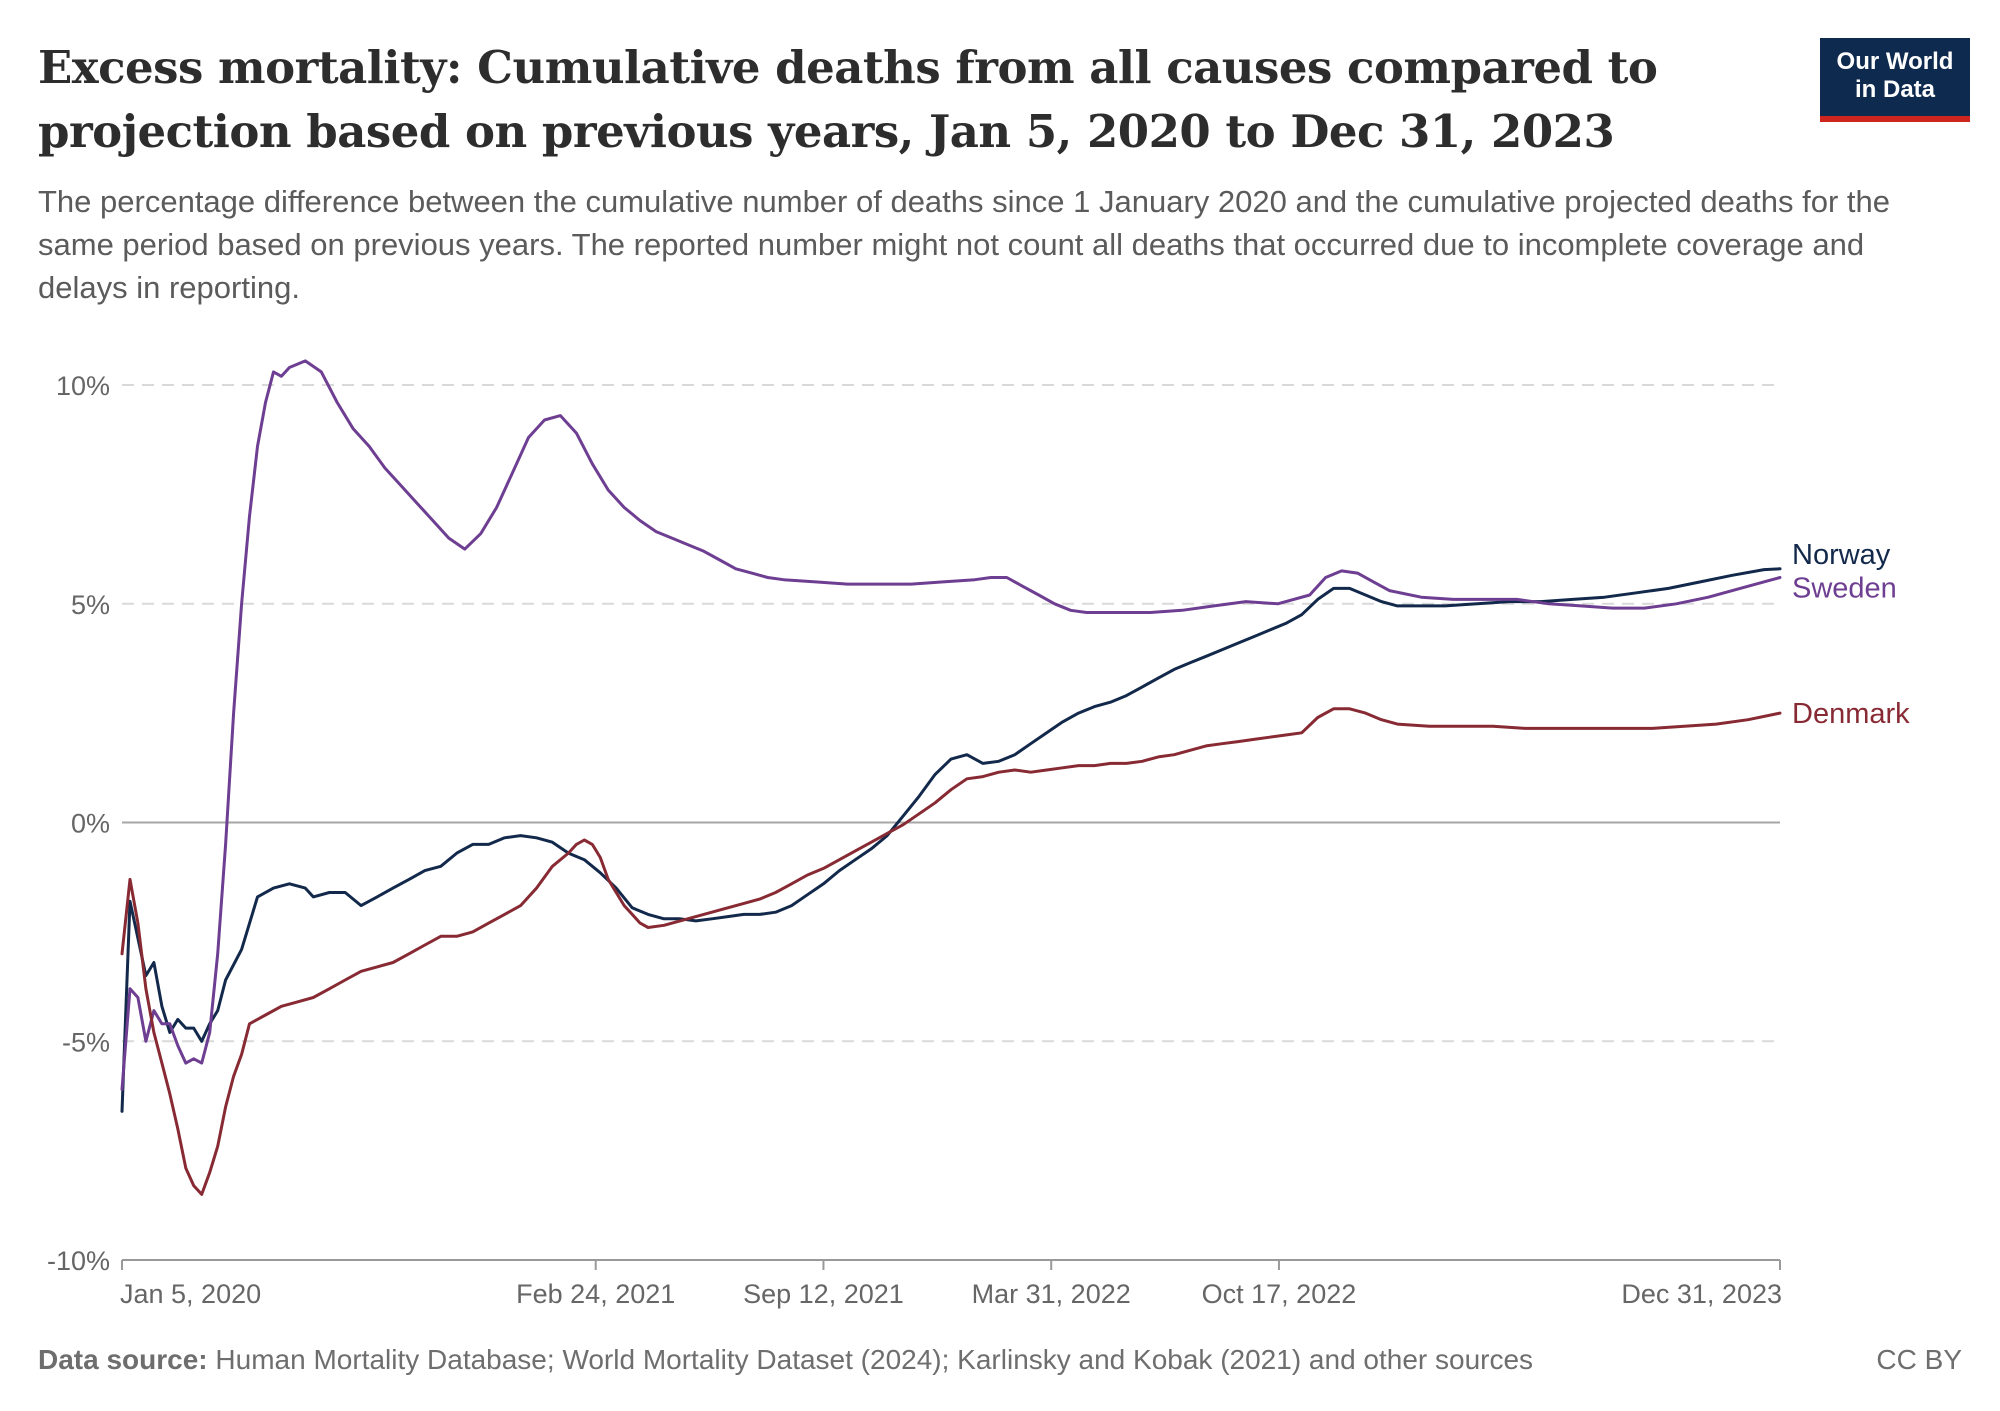  Describe the element at coordinates (83, 386) in the screenshot. I see `y-tick-label: 10%` at that location.